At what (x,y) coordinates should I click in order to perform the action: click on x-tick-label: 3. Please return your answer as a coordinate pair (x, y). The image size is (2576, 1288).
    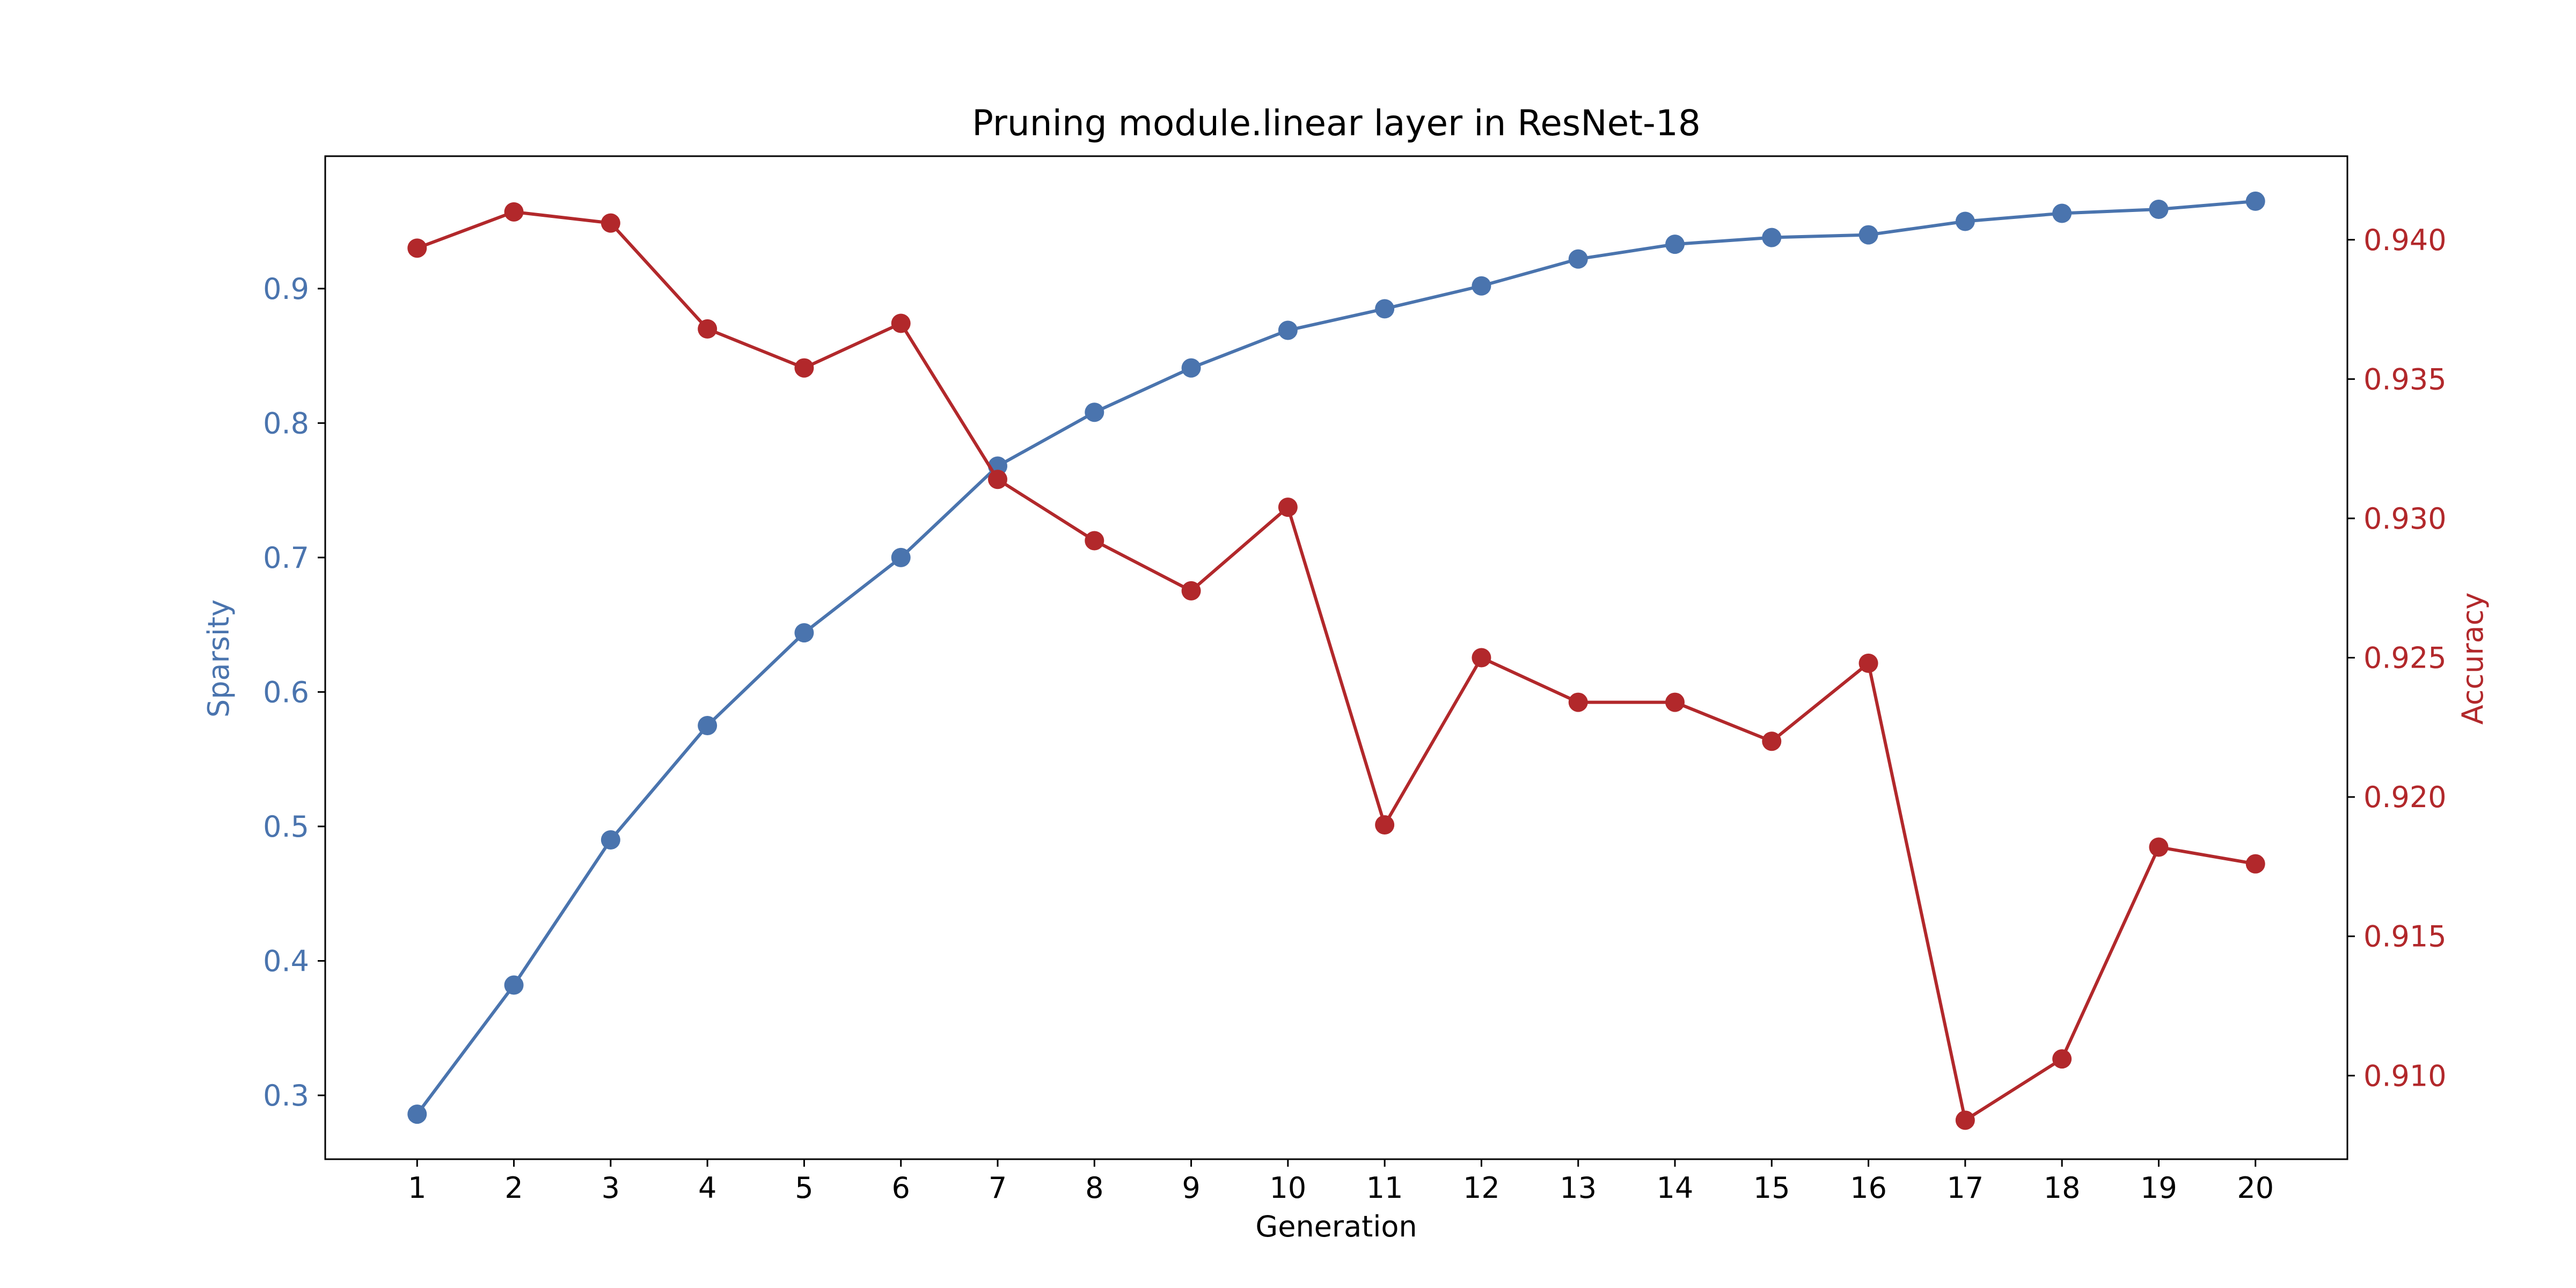
    Looking at the image, I should click on (611, 1188).